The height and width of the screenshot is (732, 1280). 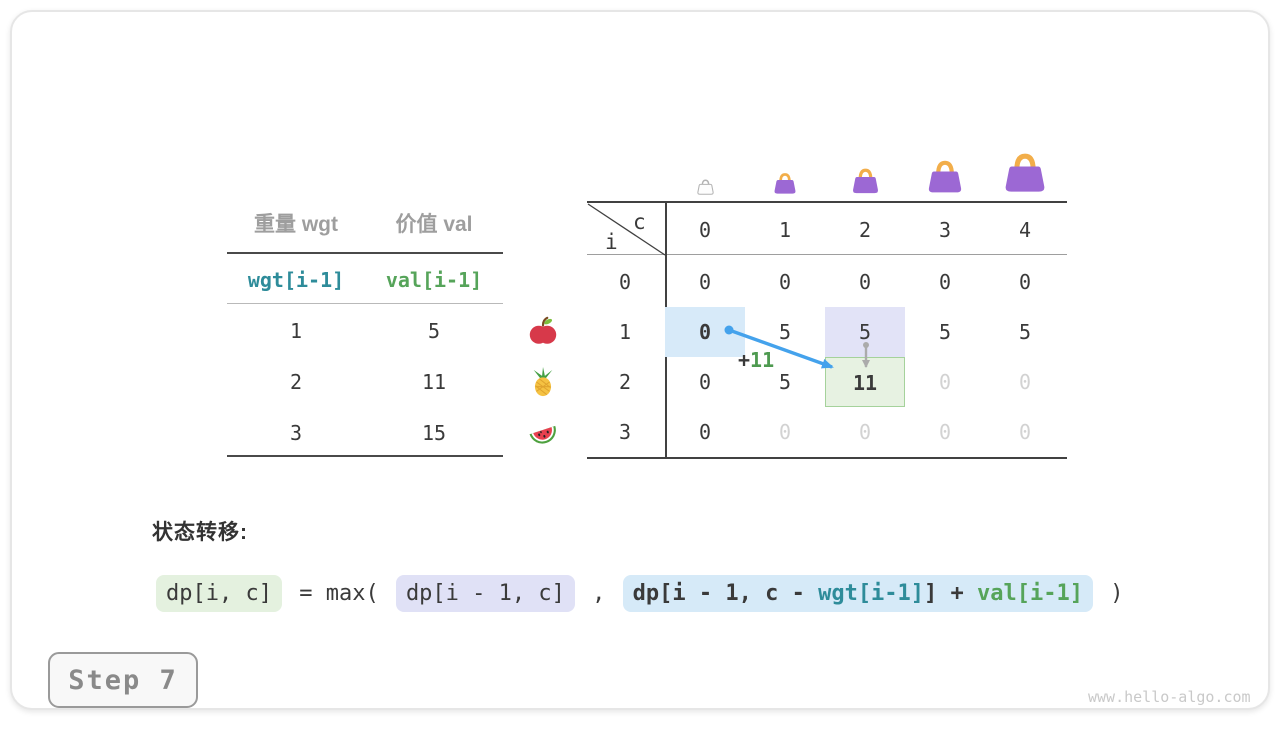 What do you see at coordinates (543, 331) in the screenshot?
I see `apple-icon` at bounding box center [543, 331].